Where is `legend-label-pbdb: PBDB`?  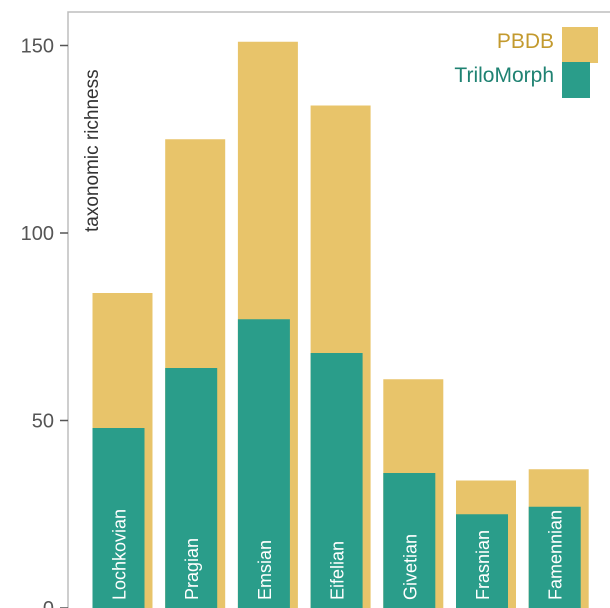 legend-label-pbdb: PBDB is located at coordinates (525, 41).